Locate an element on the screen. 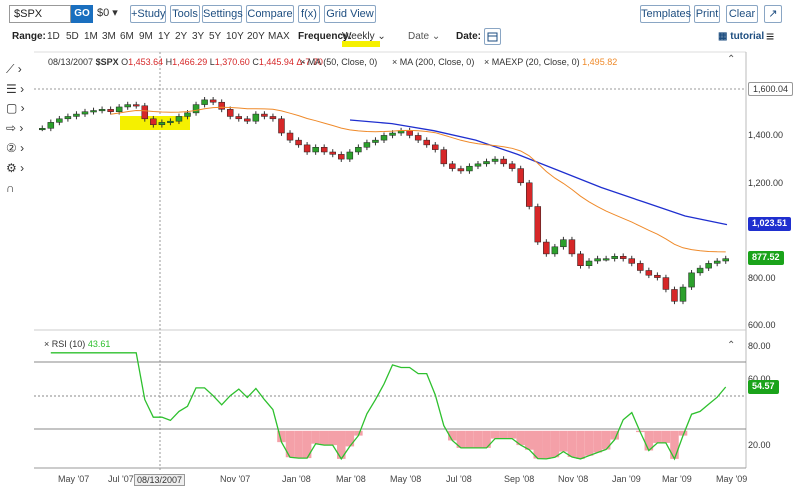  calendar-icon is located at coordinates (492, 36).